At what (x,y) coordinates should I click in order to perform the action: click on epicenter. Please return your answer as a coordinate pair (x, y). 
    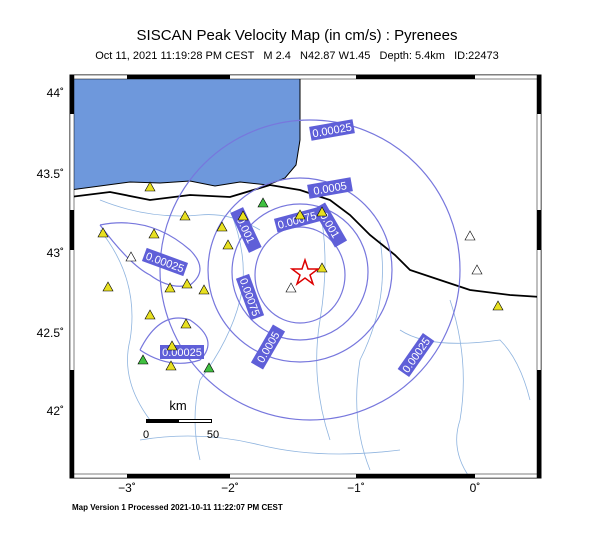
    Looking at the image, I should click on (305, 272).